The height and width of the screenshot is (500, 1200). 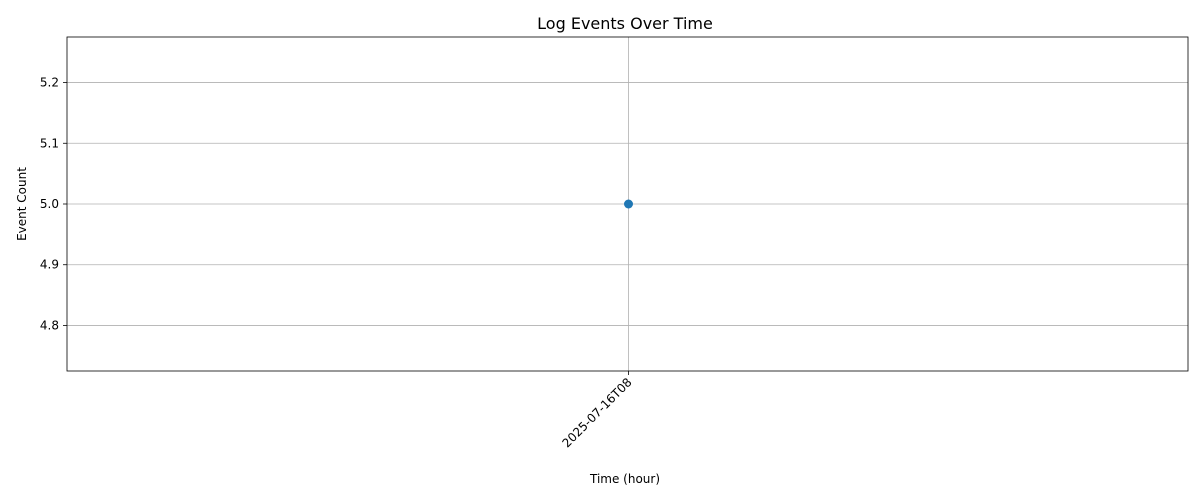 I want to click on marks-layer, so click(x=628, y=204).